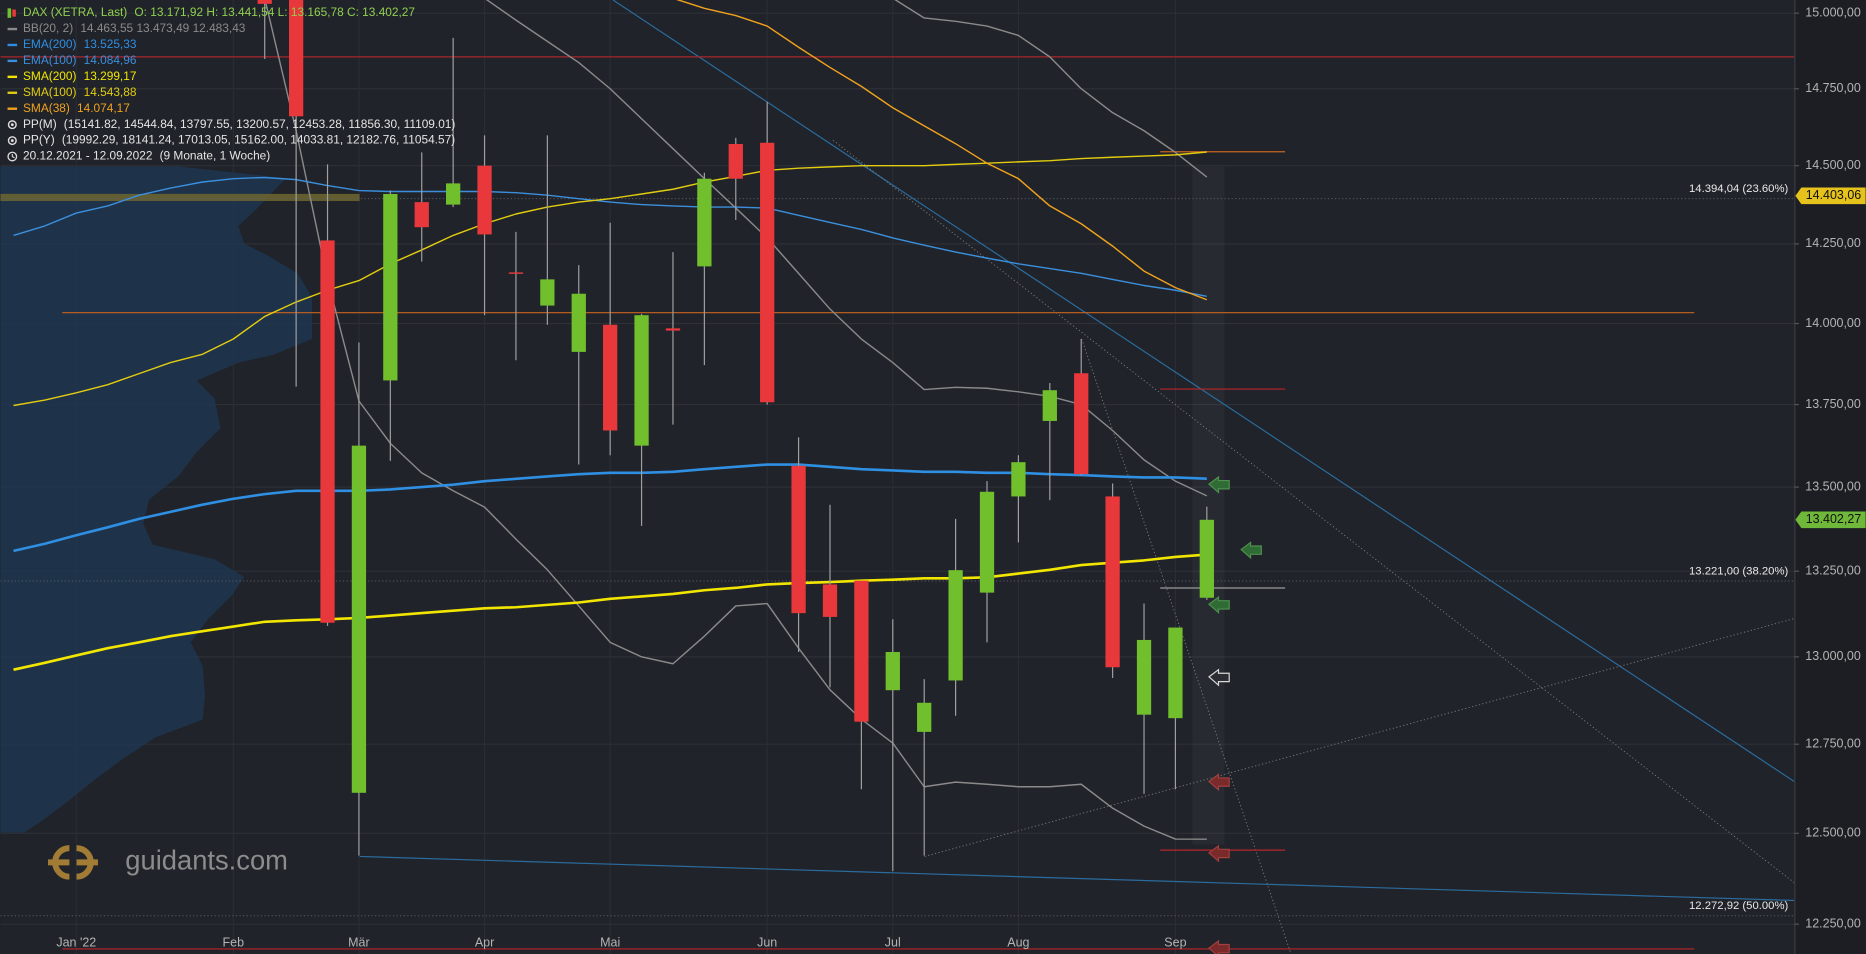 The width and height of the screenshot is (1866, 954). What do you see at coordinates (110, 44) in the screenshot?
I see `legend-entry-value: 13.525,33` at bounding box center [110, 44].